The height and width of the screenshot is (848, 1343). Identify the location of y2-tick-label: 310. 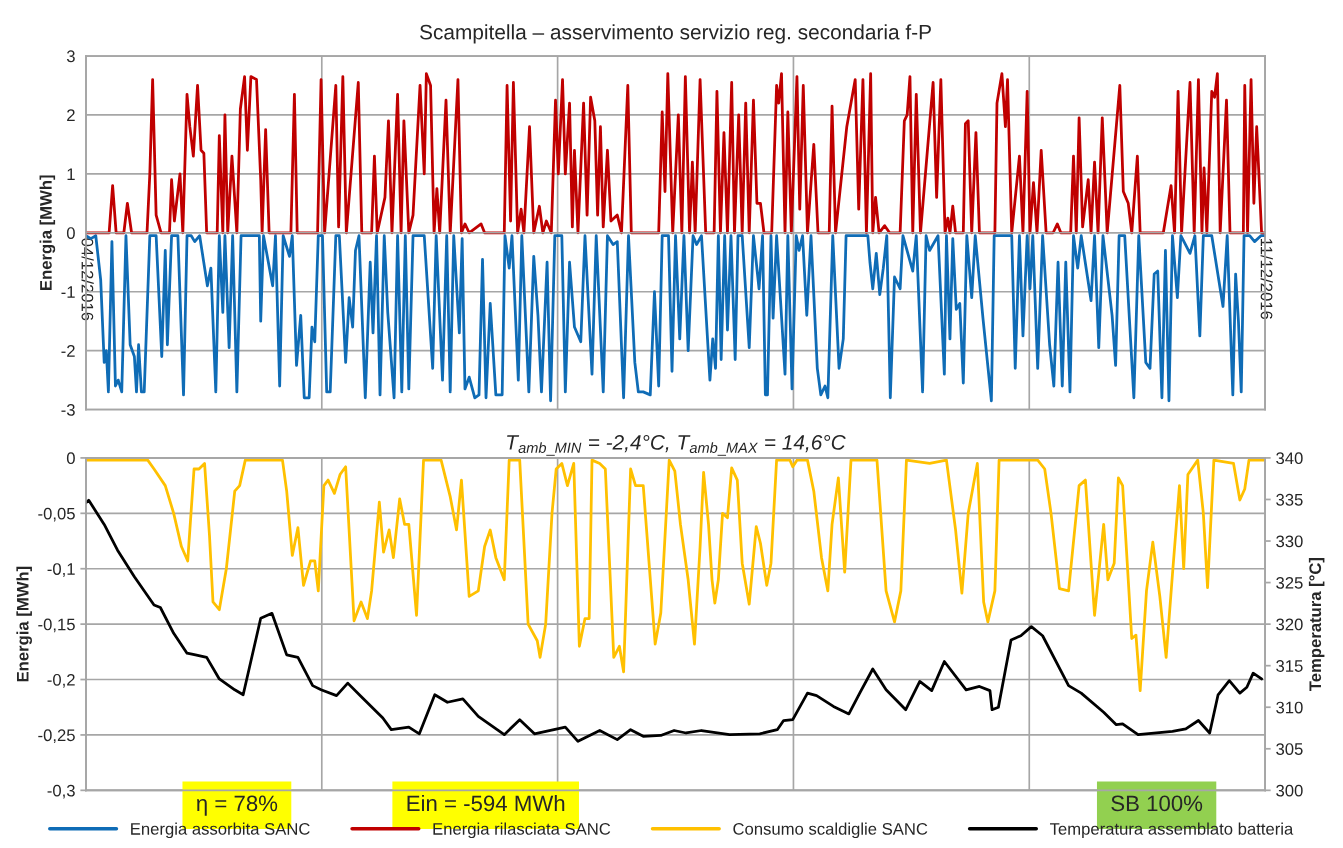
(1289, 707).